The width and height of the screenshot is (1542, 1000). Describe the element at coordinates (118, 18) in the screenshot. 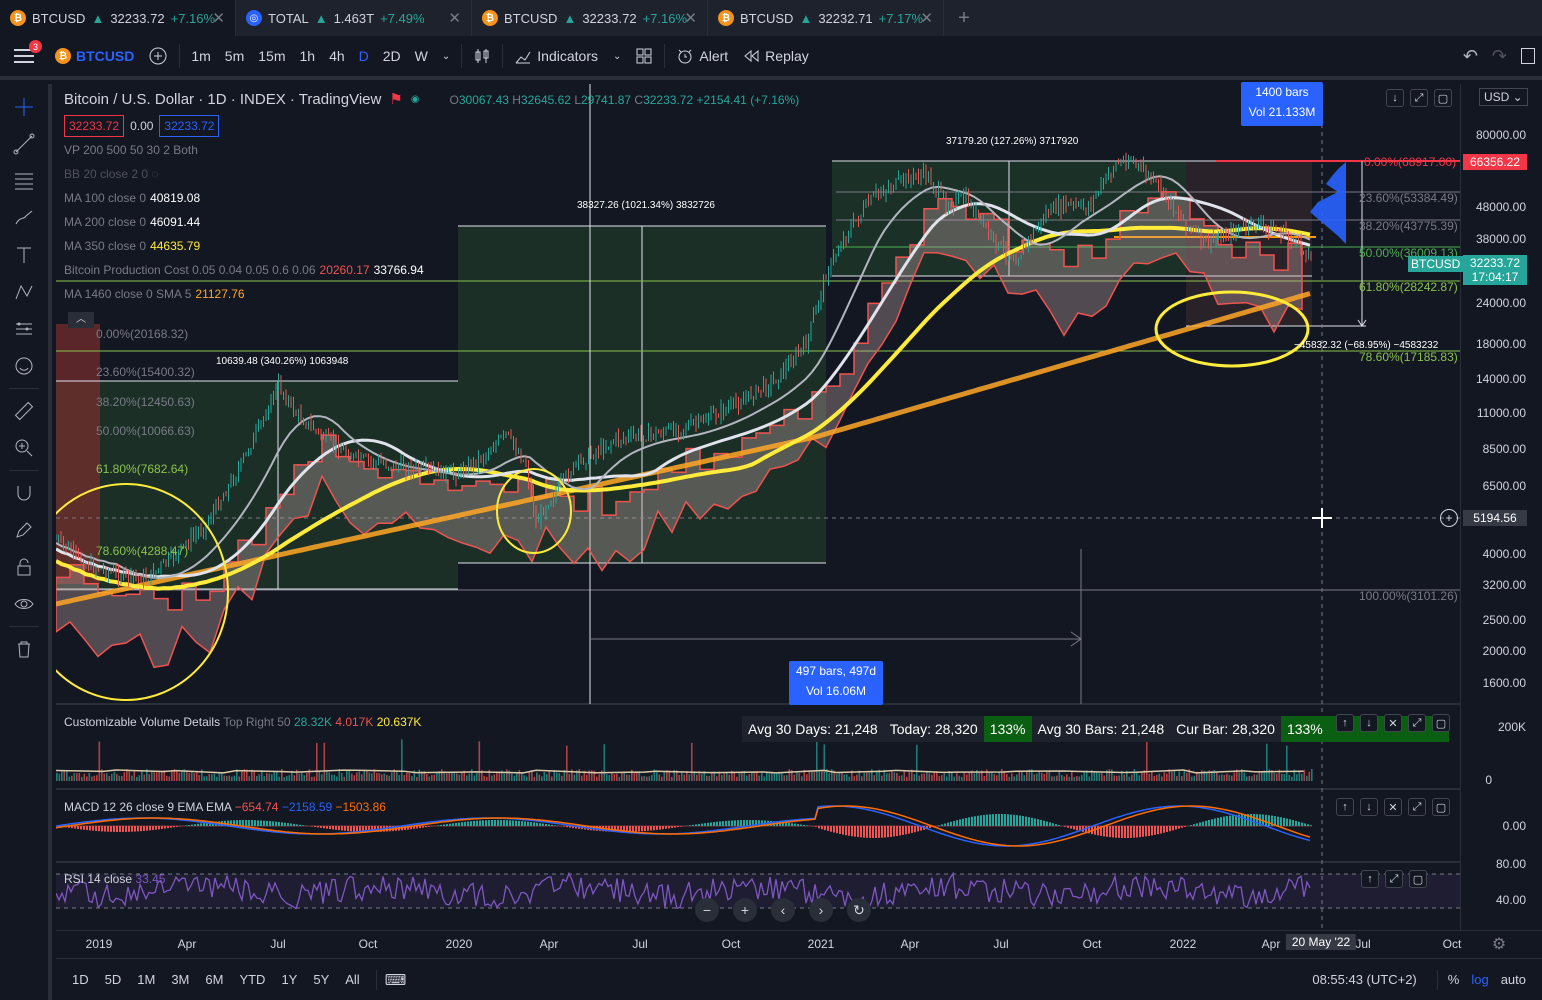

I see `tab-btcusd-1: ₿ BTCUSD ▲ 32233.72 +7.16% ✕` at that location.